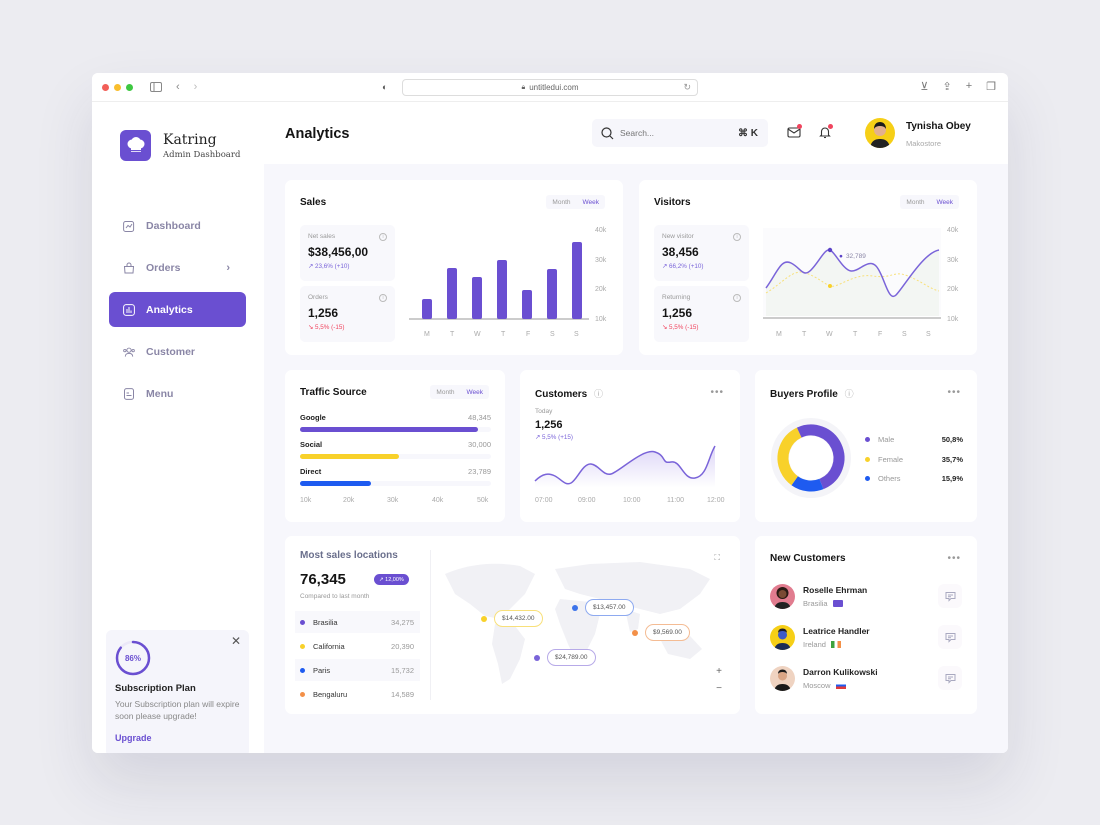 This screenshot has height=825, width=1100. Describe the element at coordinates (867, 439) in the screenshot. I see `legend-dot` at that location.